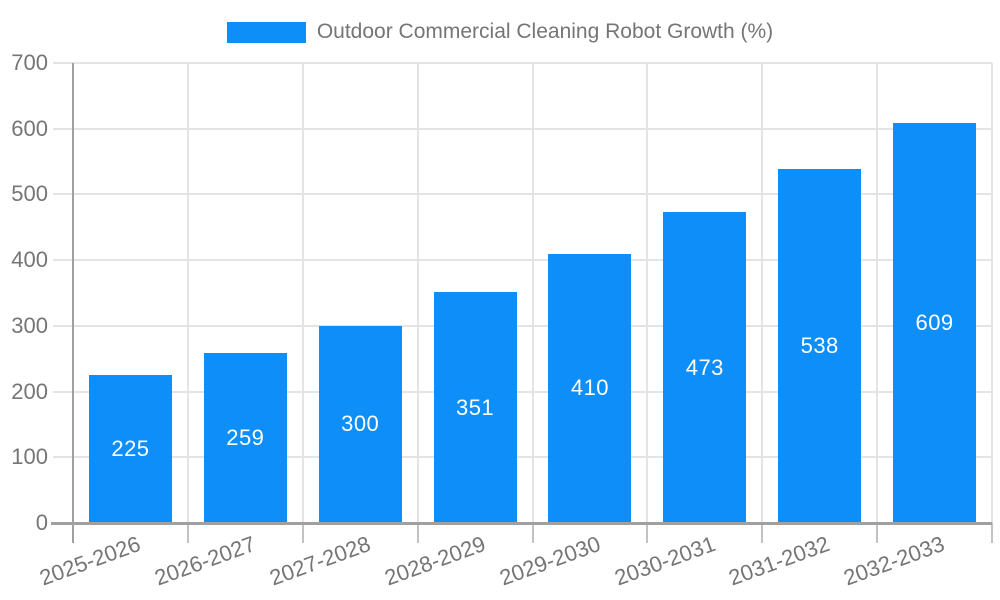  What do you see at coordinates (29, 391) in the screenshot?
I see `y-tick-label: 200` at bounding box center [29, 391].